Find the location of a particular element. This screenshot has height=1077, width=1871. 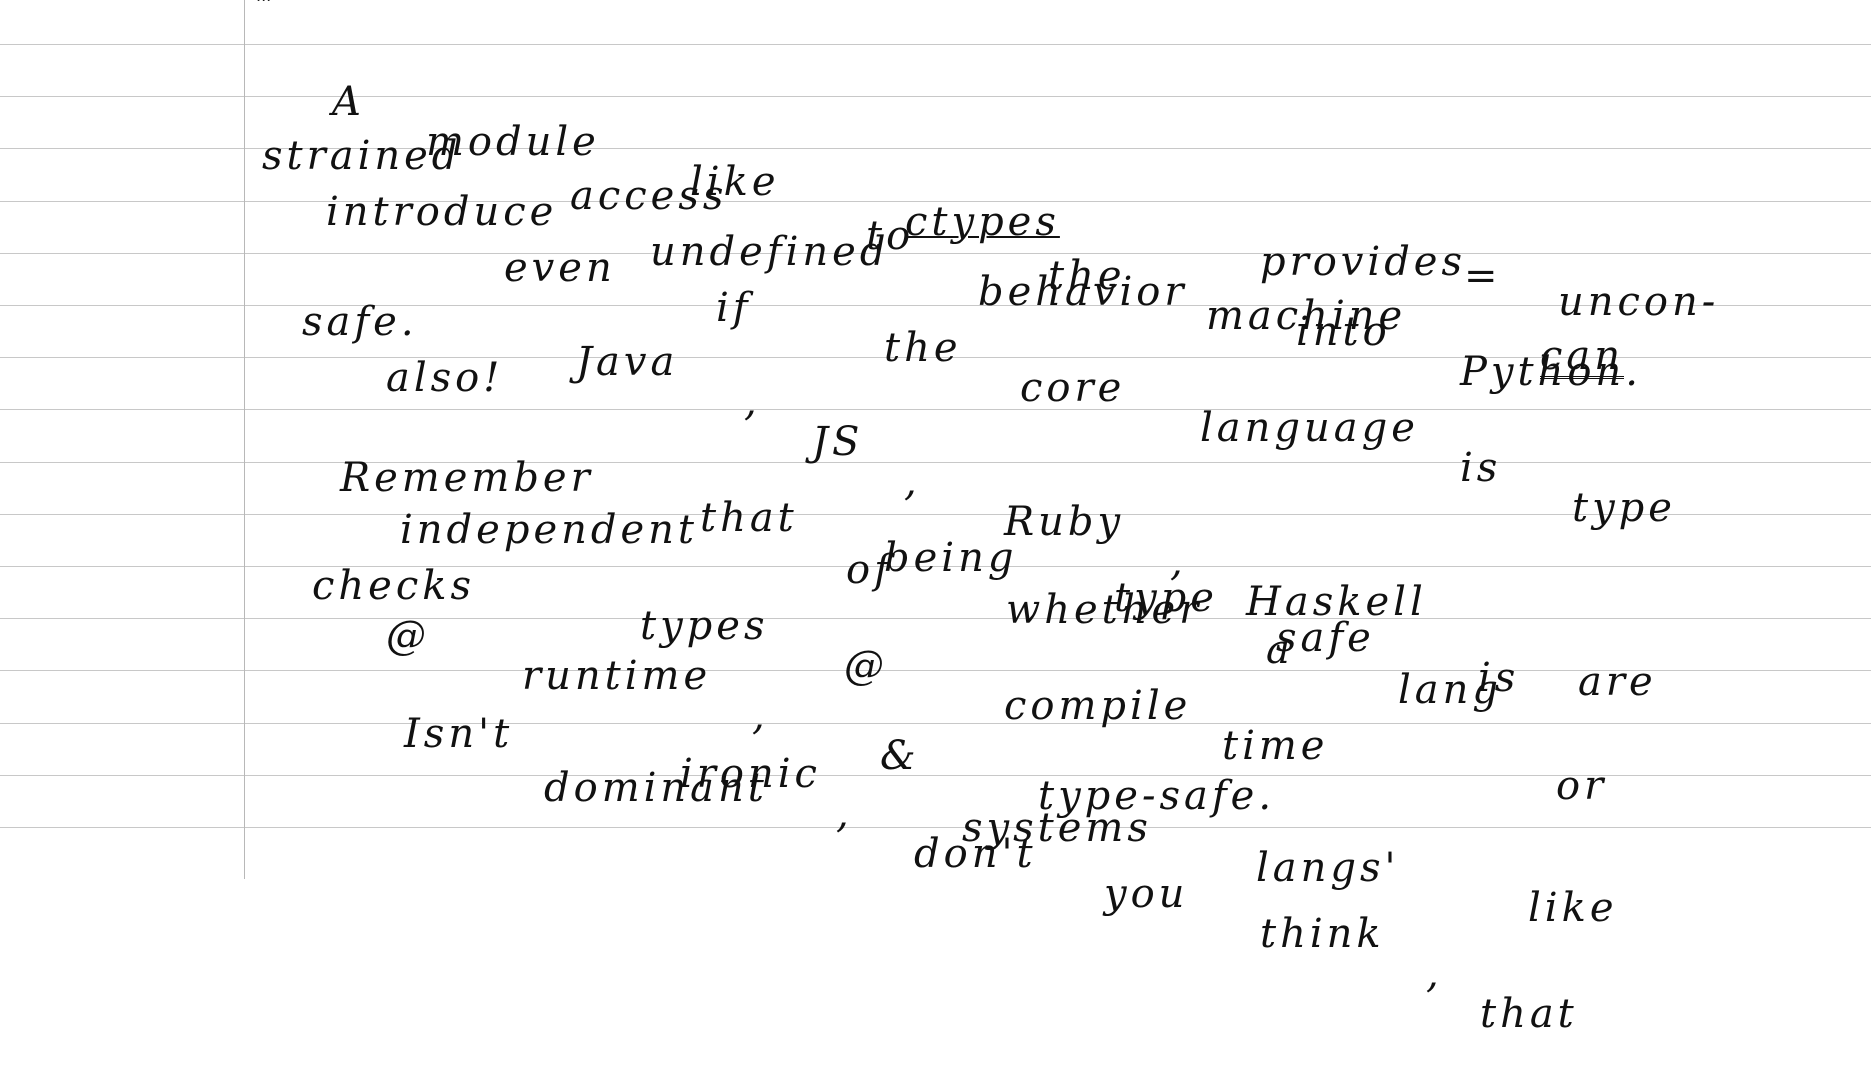

word: lang is located at coordinates (1450, 690).